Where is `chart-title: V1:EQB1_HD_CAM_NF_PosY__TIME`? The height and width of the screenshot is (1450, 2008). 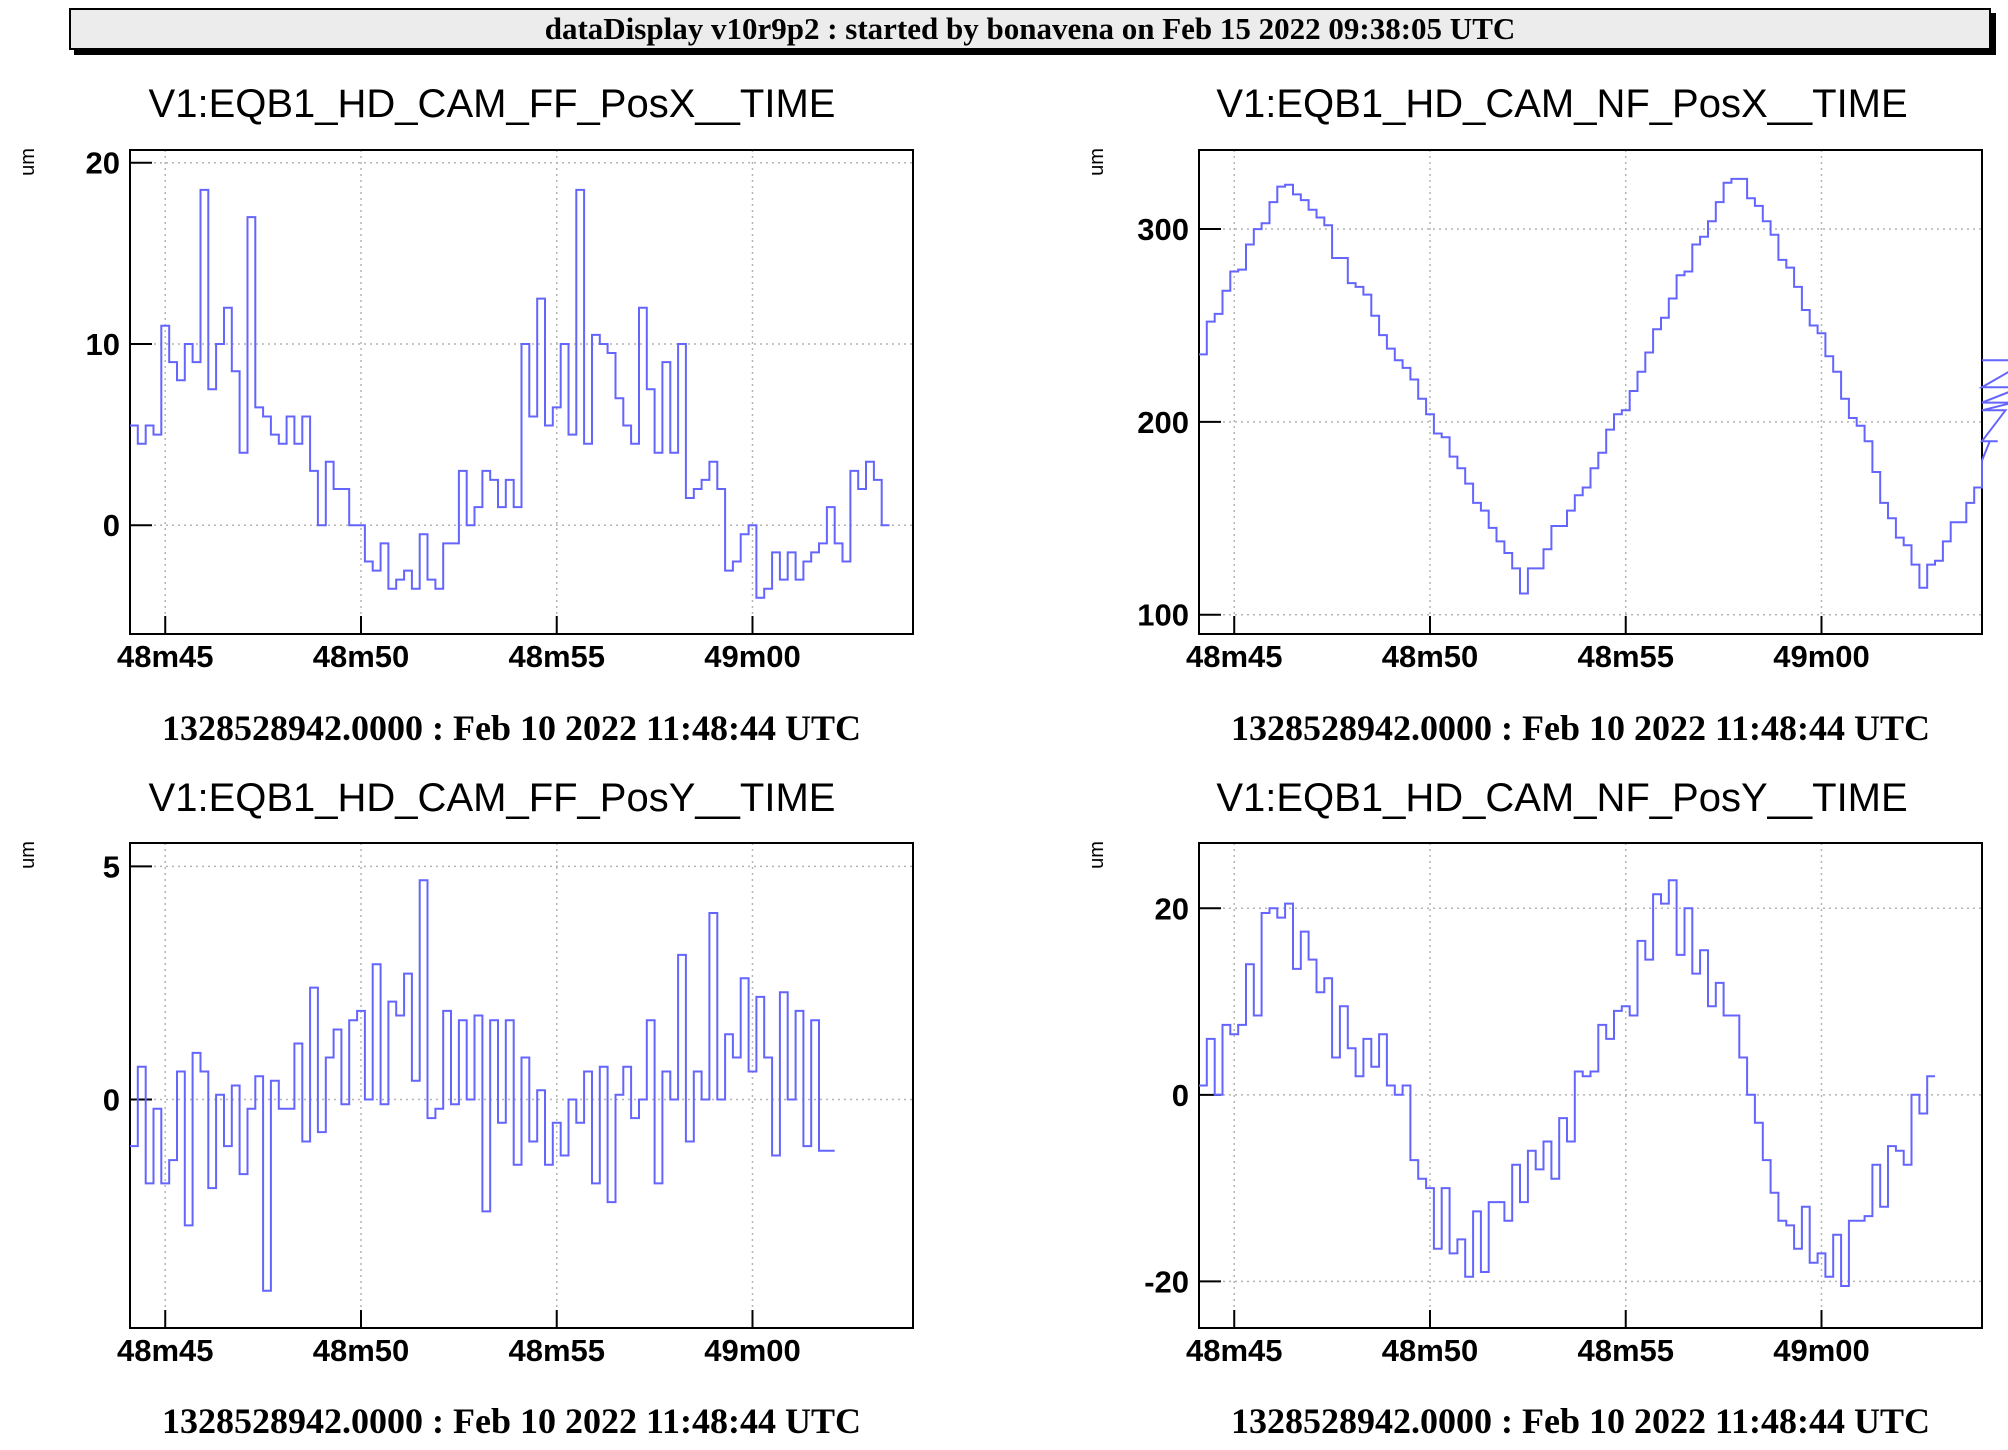 chart-title: V1:EQB1_HD_CAM_NF_PosY__TIME is located at coordinates (1561, 798).